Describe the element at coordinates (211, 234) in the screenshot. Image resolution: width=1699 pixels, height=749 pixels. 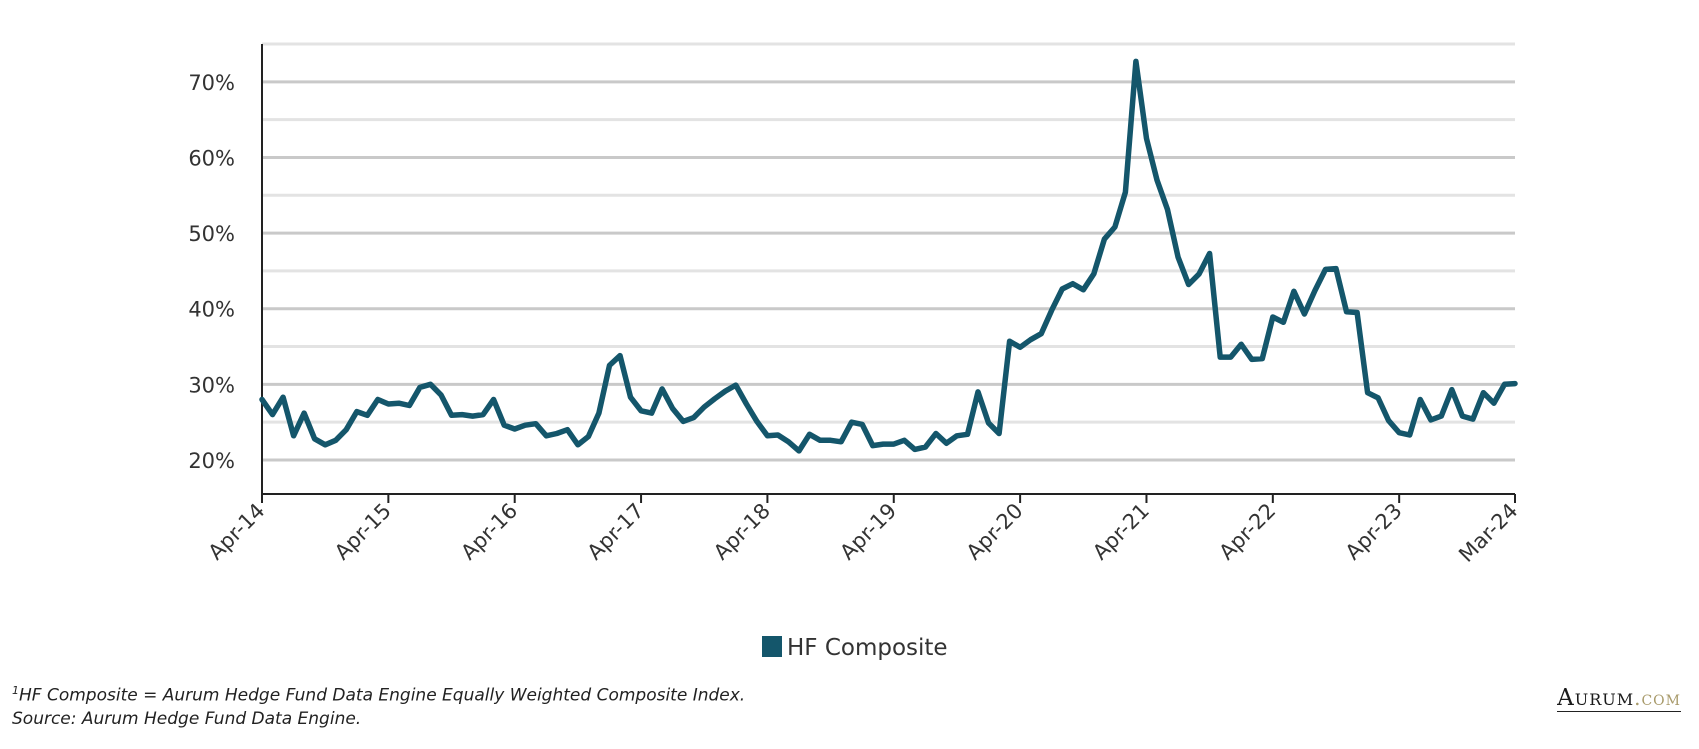
I see `y-tick-label: 50%` at that location.